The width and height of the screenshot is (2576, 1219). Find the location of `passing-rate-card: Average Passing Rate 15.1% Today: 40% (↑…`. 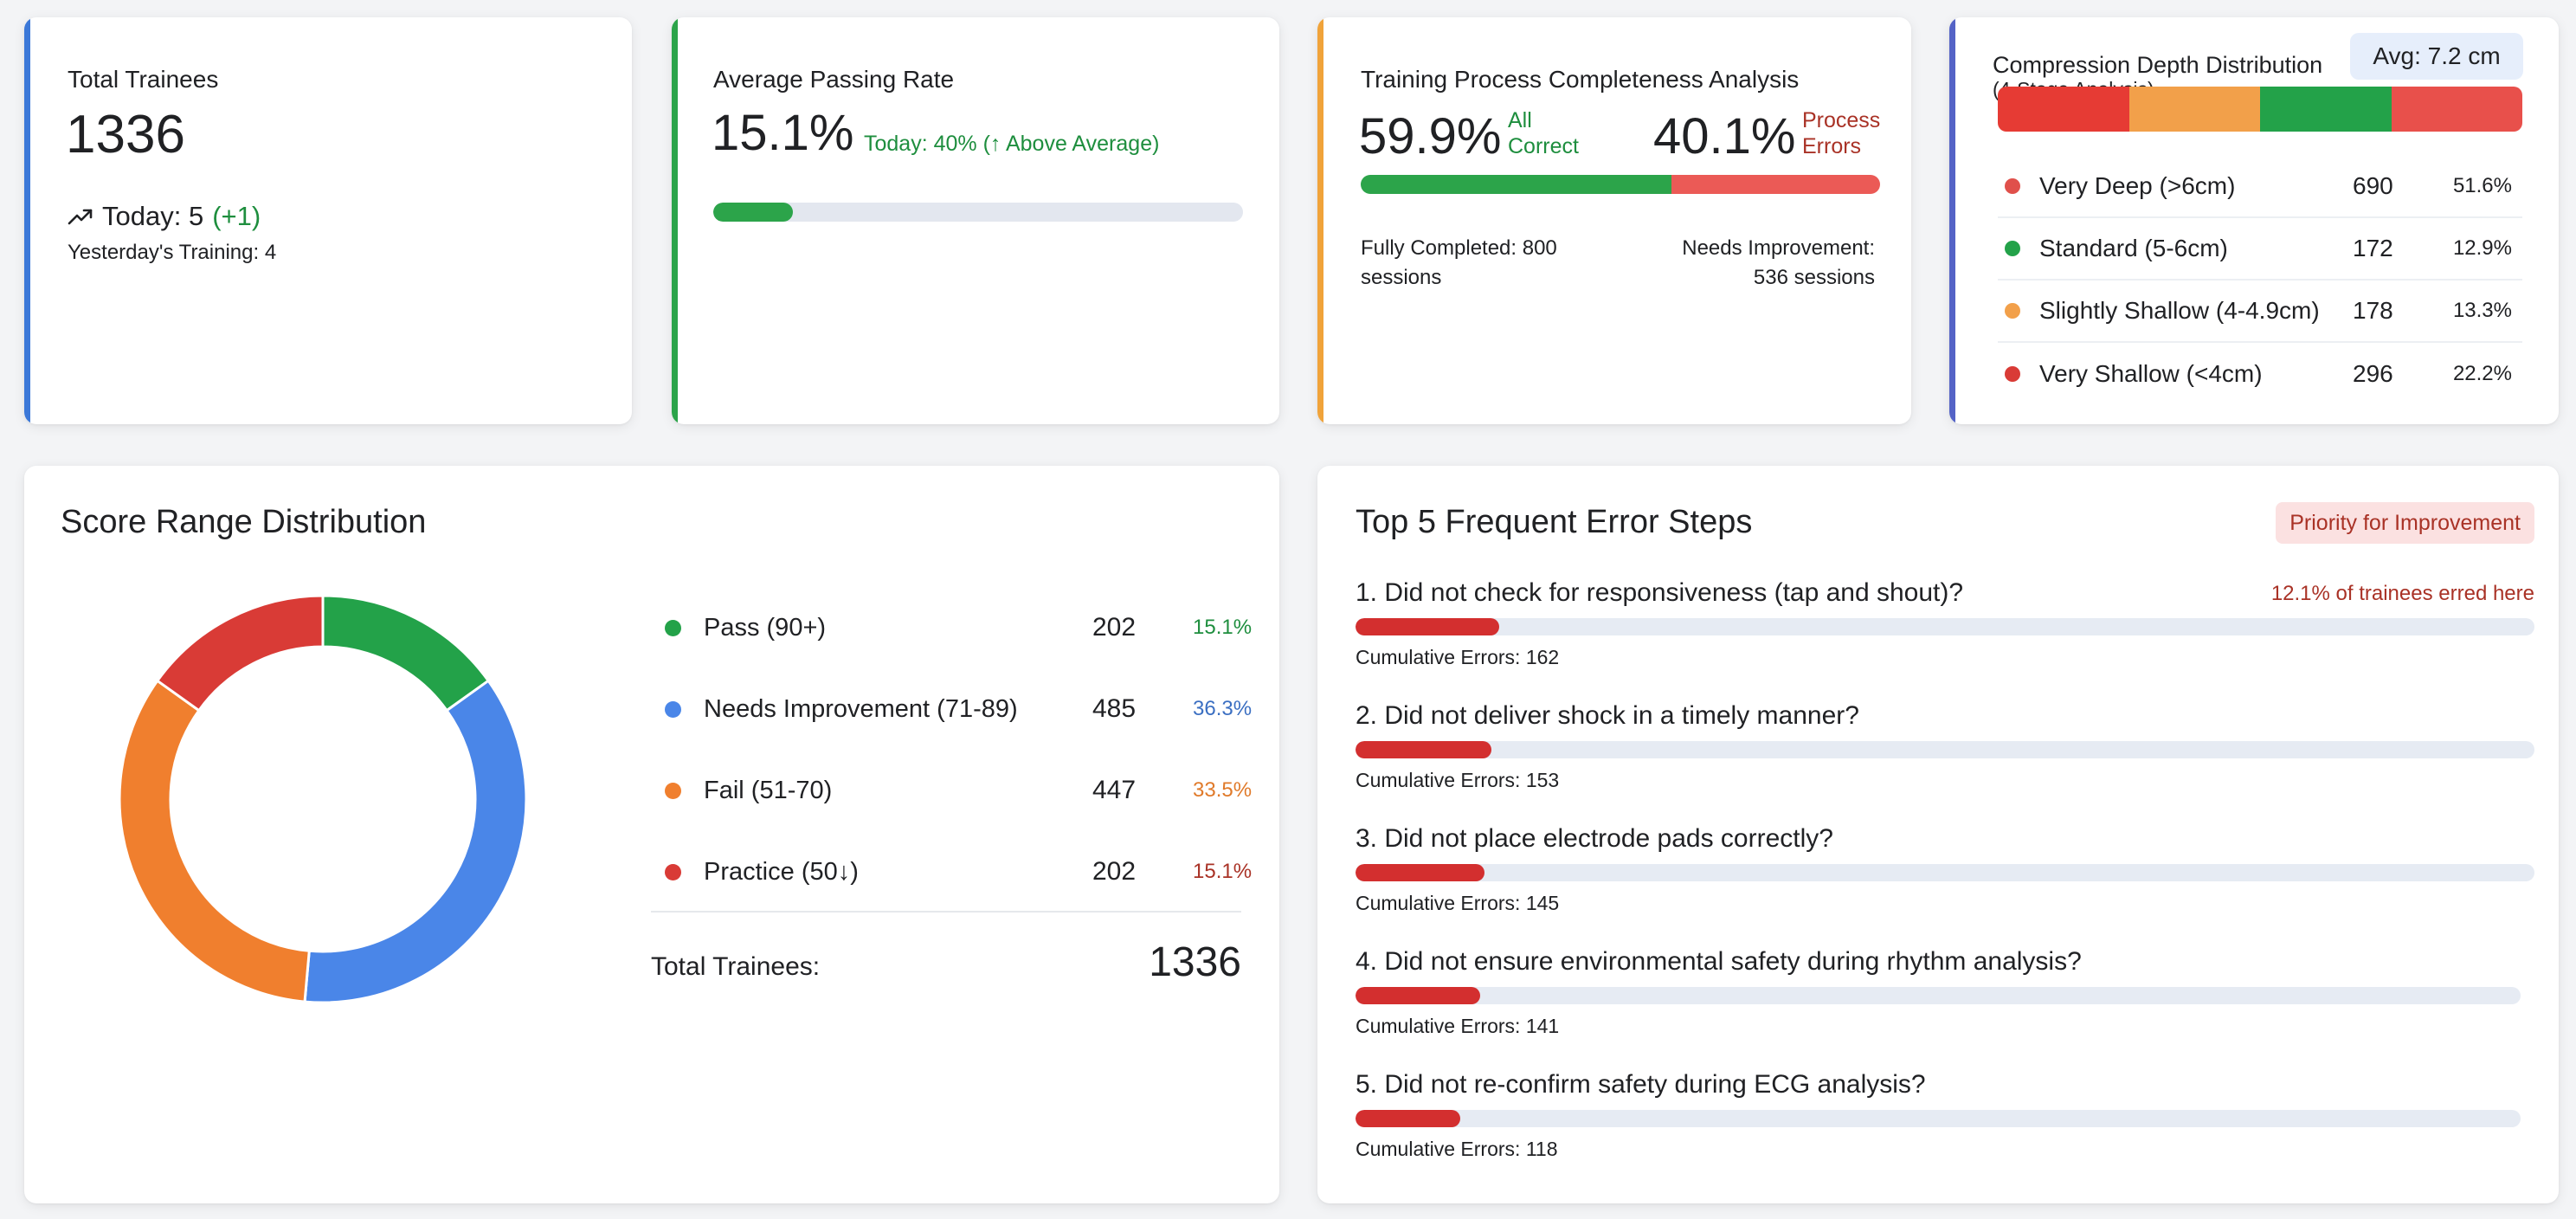

passing-rate-card: Average Passing Rate 15.1% Today: 40% (↑… is located at coordinates (975, 220).